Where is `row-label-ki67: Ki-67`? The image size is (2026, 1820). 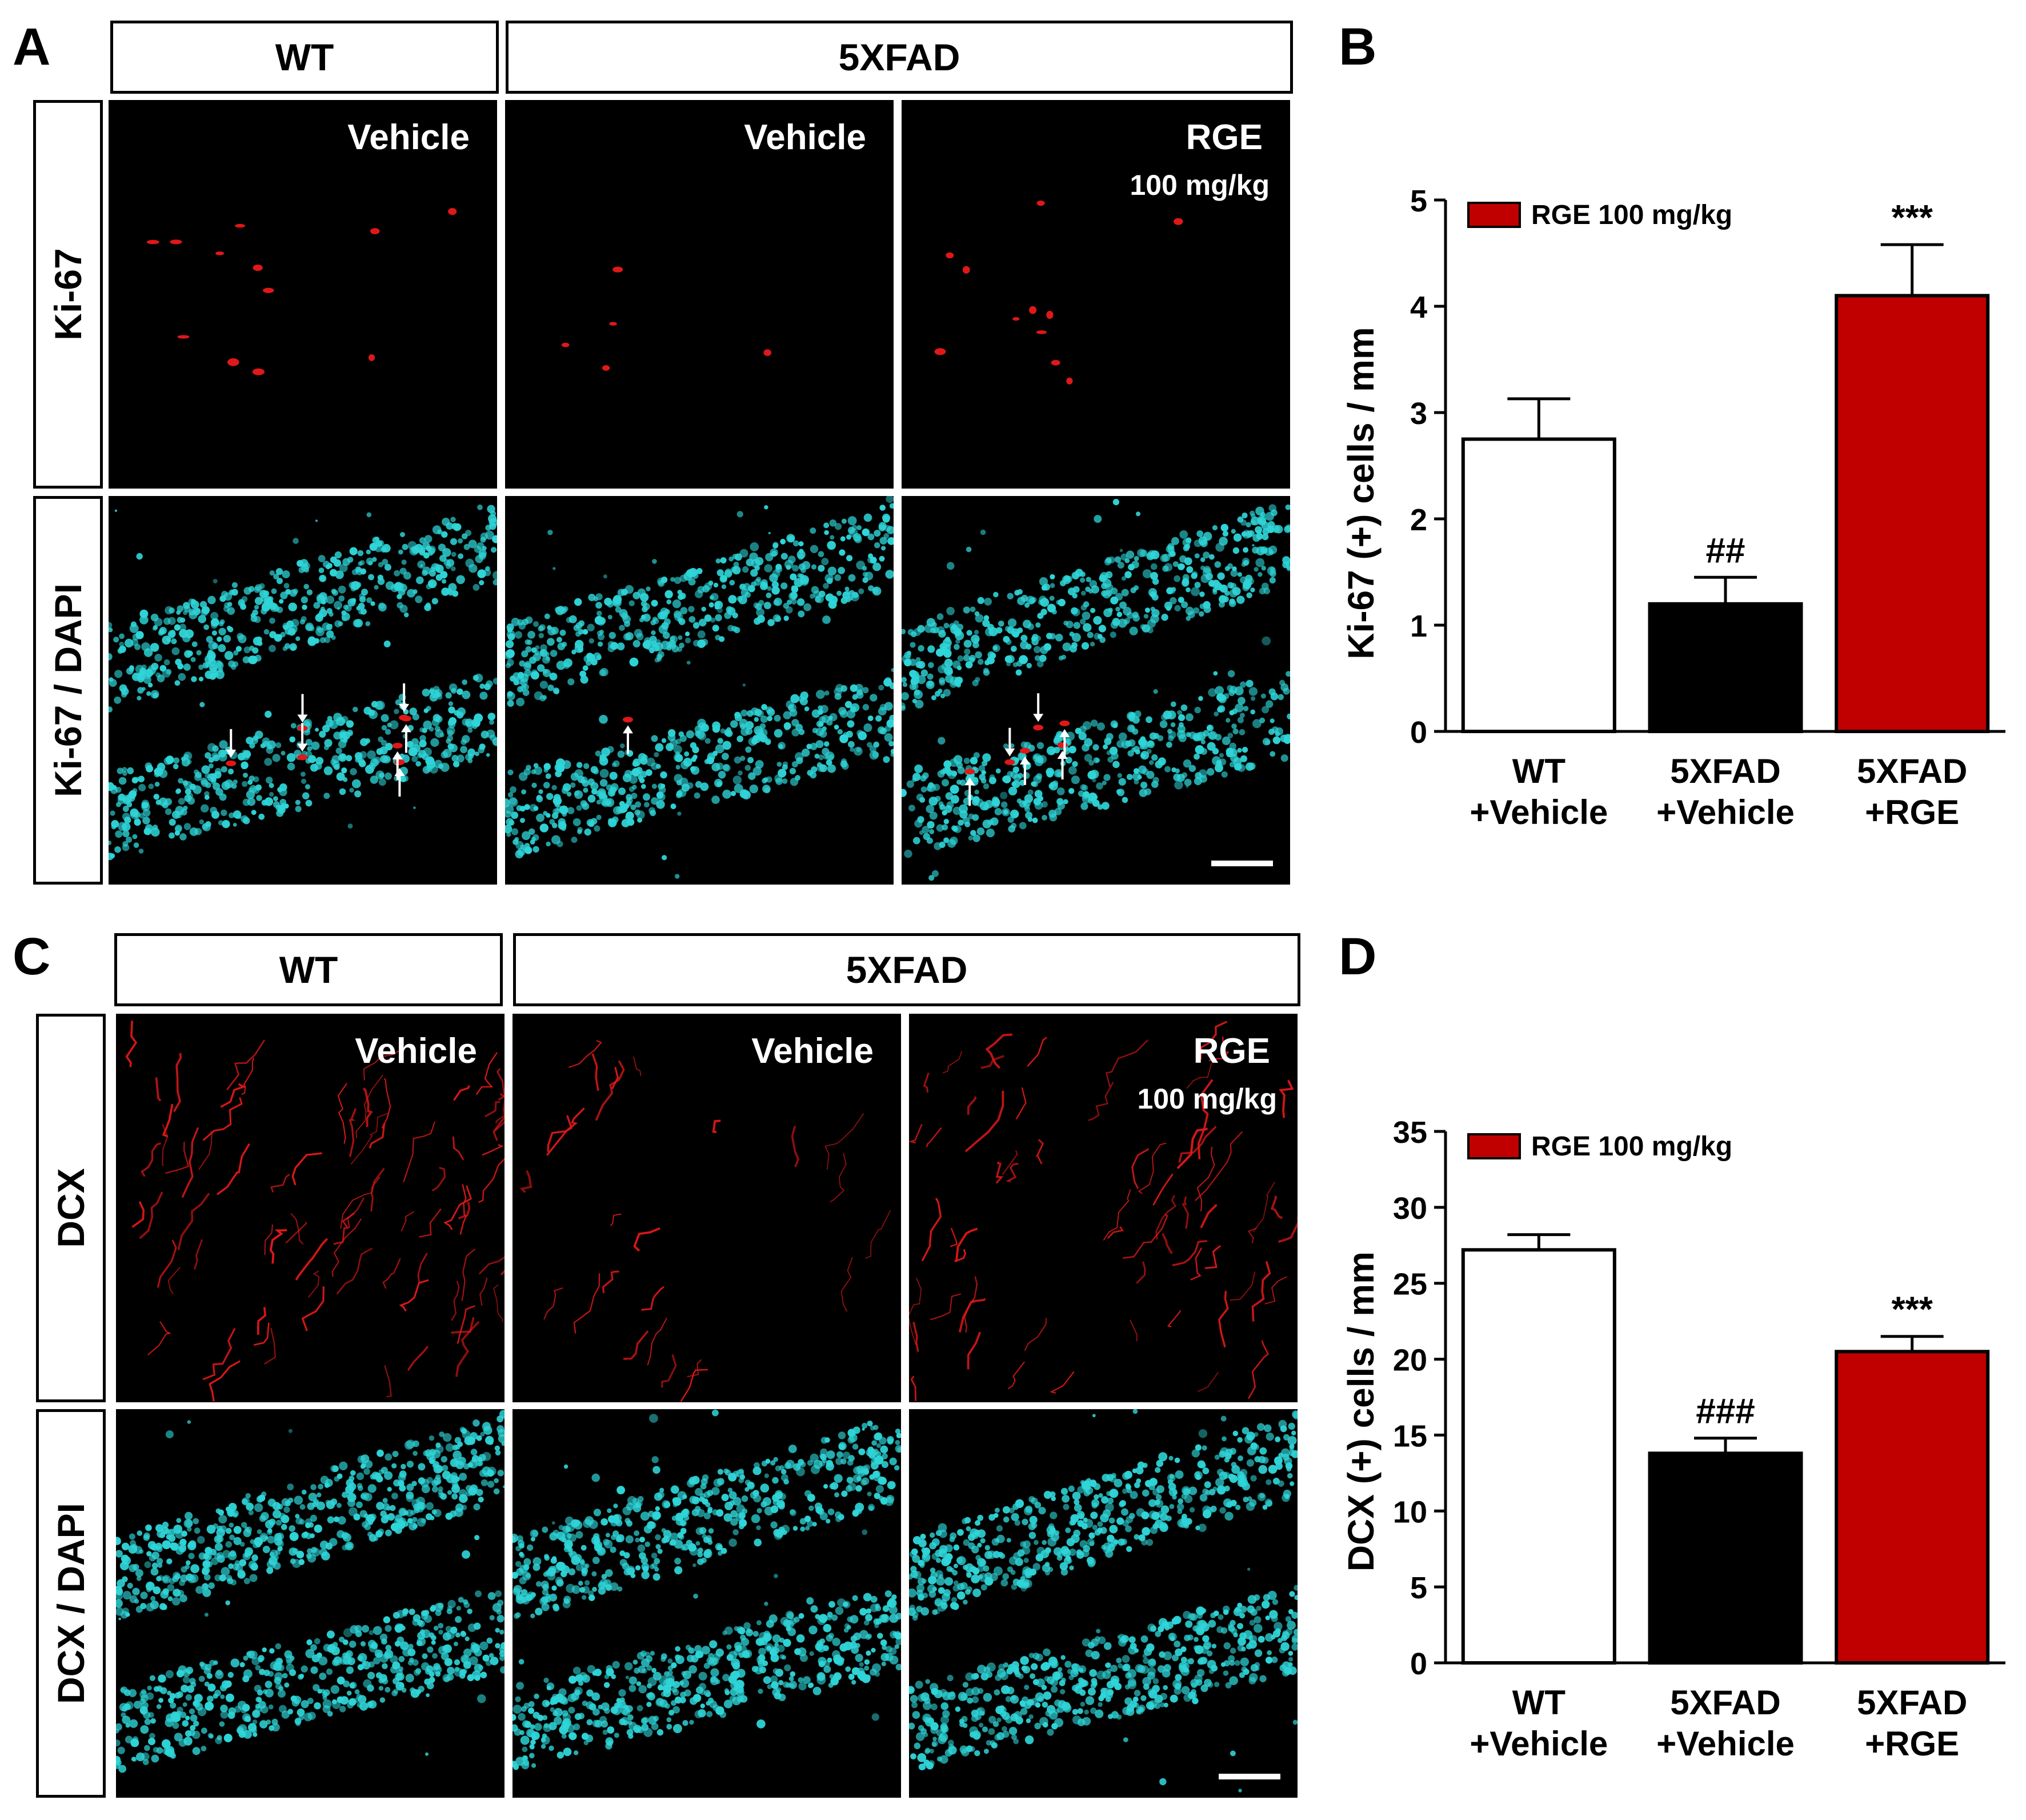 row-label-ki67: Ki-67 is located at coordinates (68, 294).